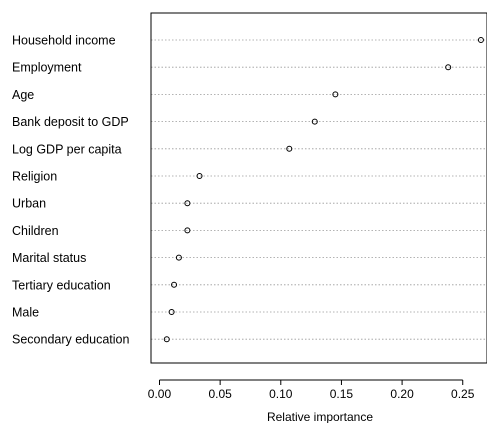  Describe the element at coordinates (281, 394) in the screenshot. I see `x-tick-label: 0.10` at that location.